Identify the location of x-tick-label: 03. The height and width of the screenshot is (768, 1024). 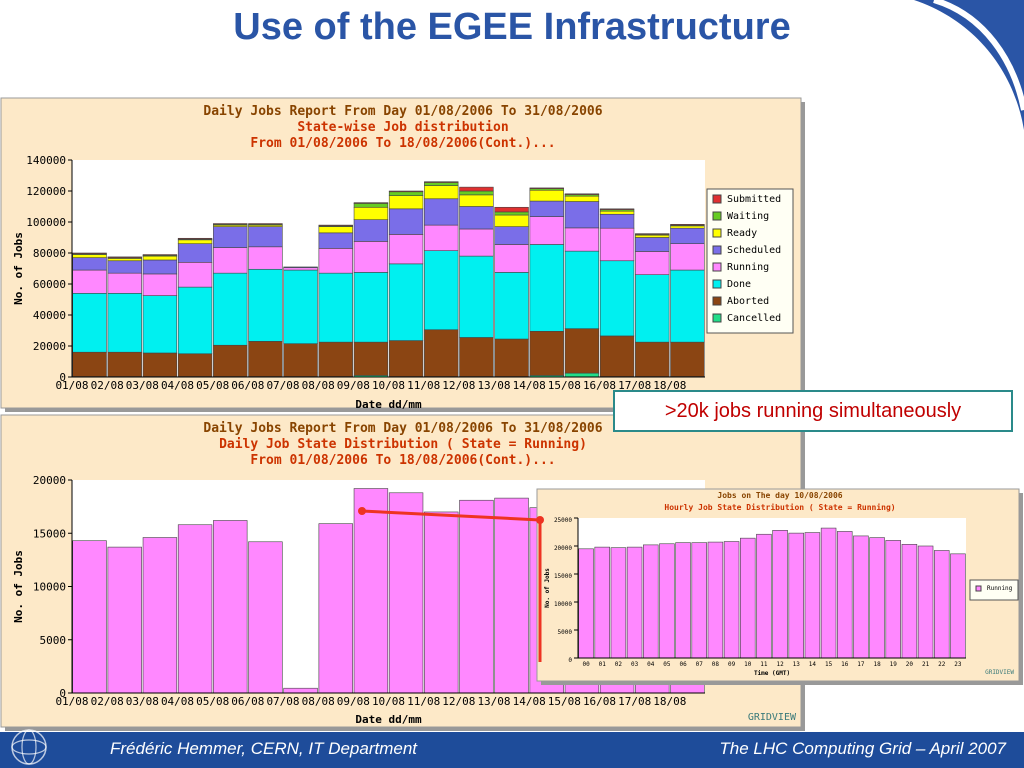
(635, 664).